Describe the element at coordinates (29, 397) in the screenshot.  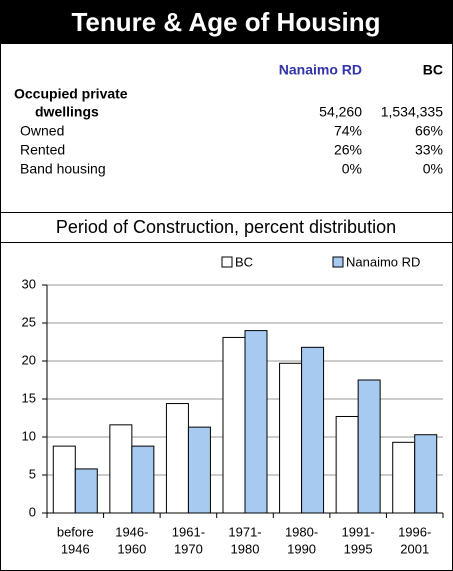
I see `y-tick-label: 15` at that location.